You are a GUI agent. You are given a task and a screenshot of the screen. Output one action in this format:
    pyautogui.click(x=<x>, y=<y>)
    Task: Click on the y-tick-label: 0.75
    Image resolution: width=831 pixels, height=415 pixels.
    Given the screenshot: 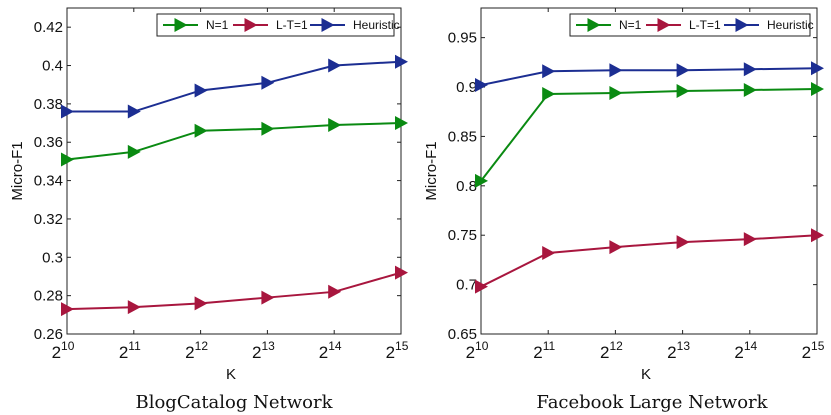 What is the action you would take?
    pyautogui.click(x=462, y=235)
    